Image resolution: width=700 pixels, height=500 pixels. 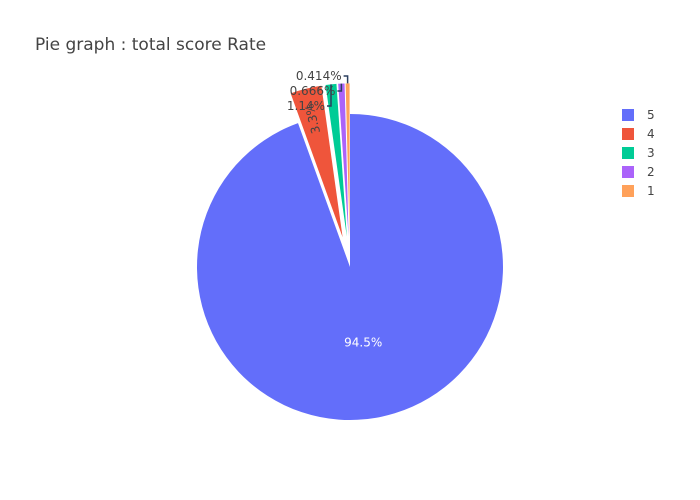 I want to click on legend-item-2: 2, so click(x=638, y=172).